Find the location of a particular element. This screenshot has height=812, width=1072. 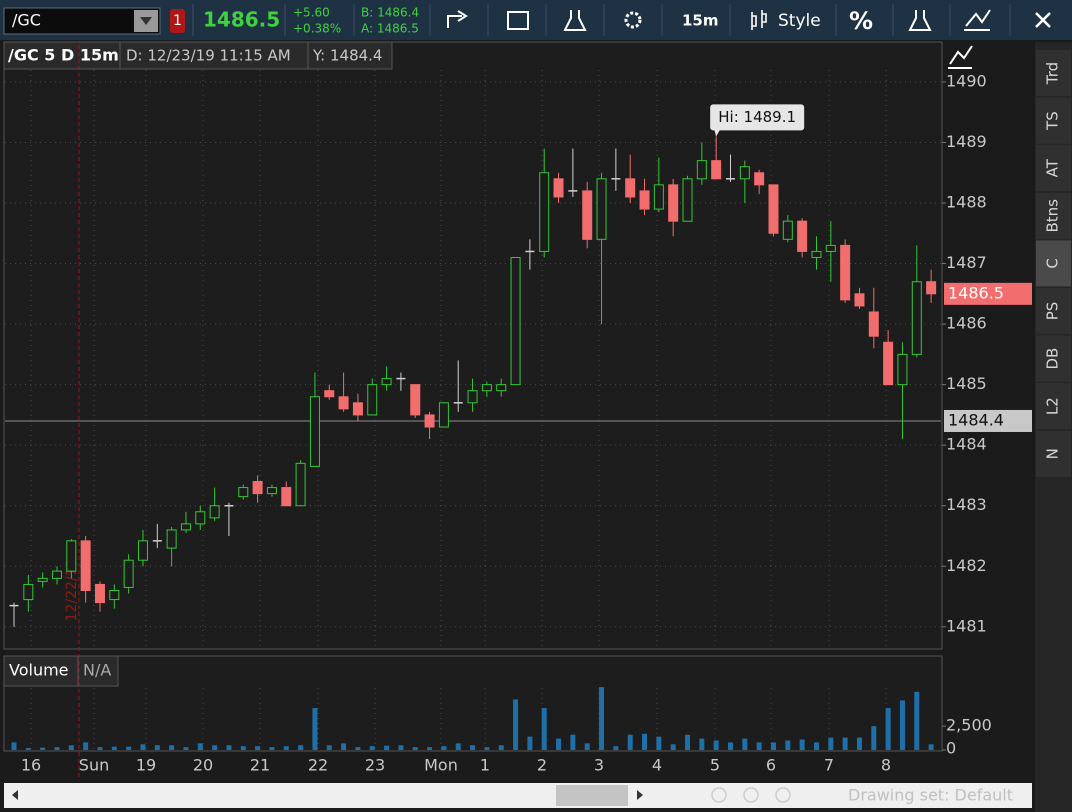

x-tick-label: 19 is located at coordinates (146, 765).